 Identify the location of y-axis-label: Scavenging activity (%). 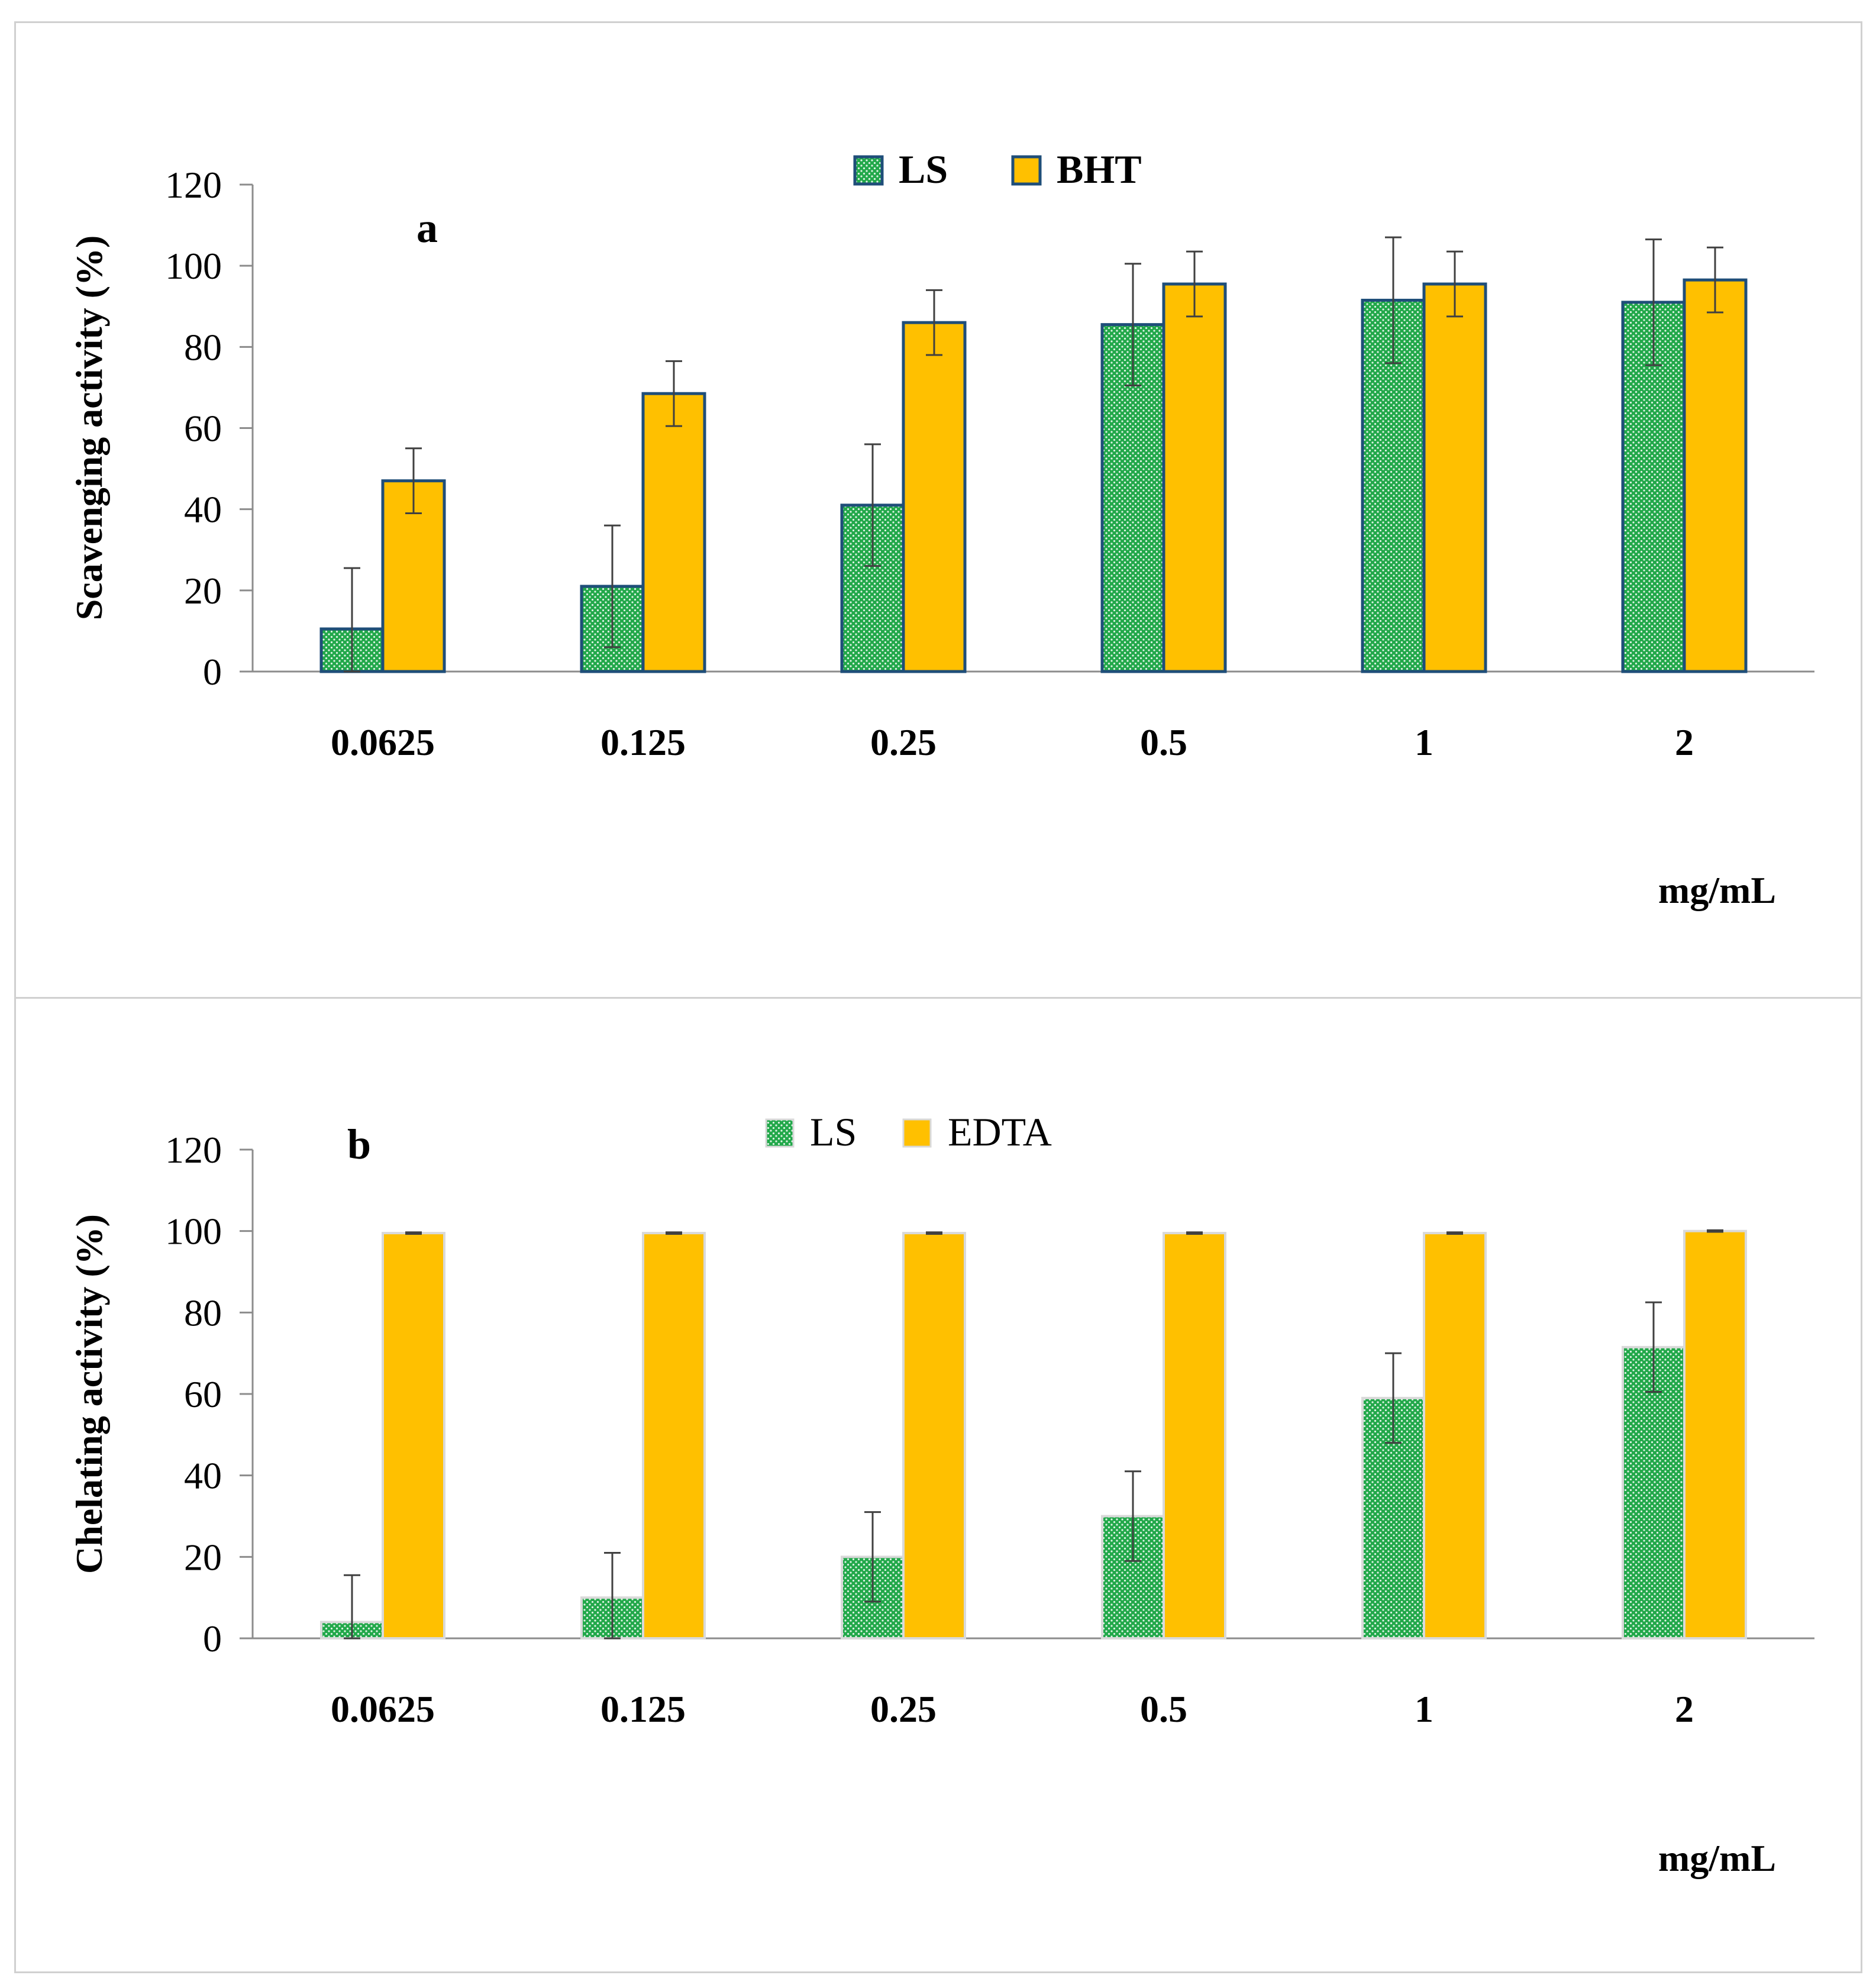
(89, 428).